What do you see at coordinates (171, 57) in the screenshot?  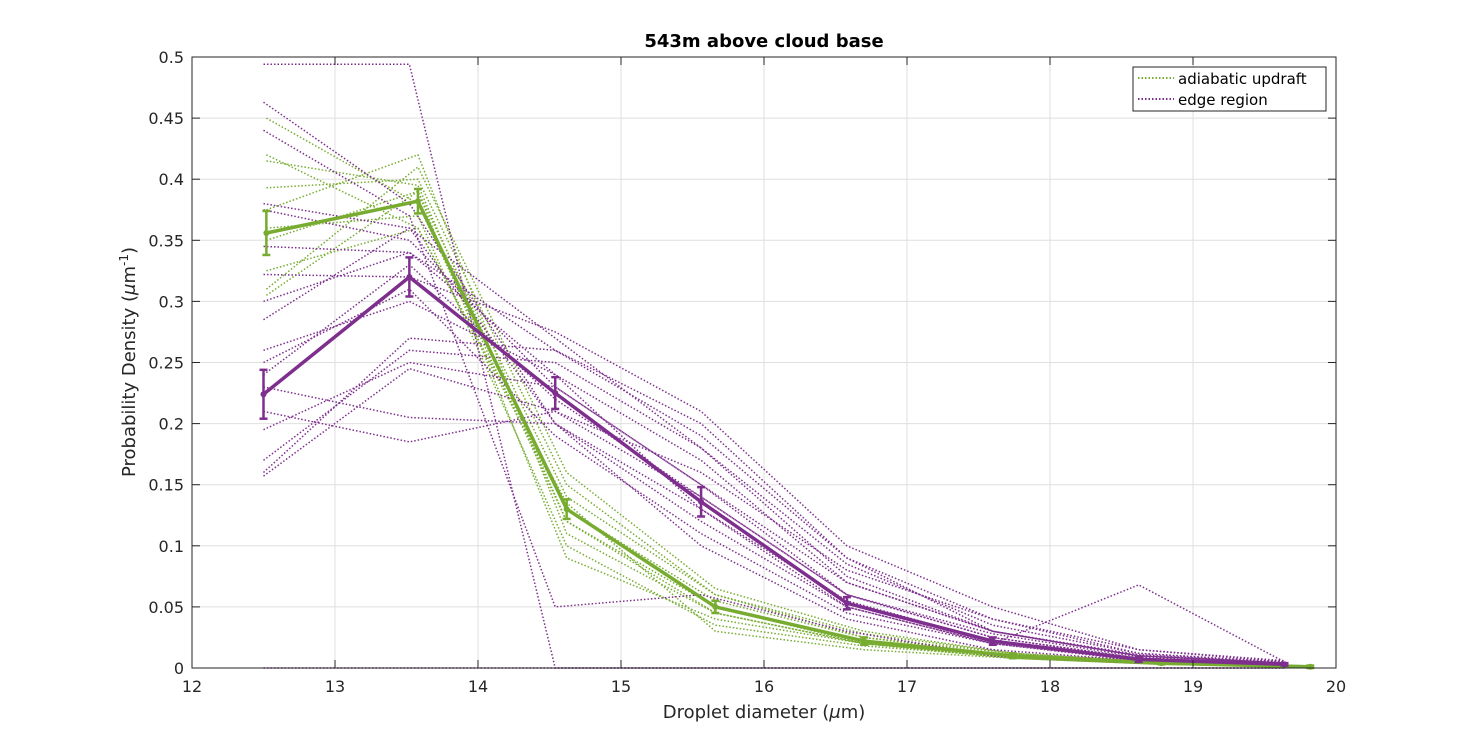 I see `y-tick-label: 0.5` at bounding box center [171, 57].